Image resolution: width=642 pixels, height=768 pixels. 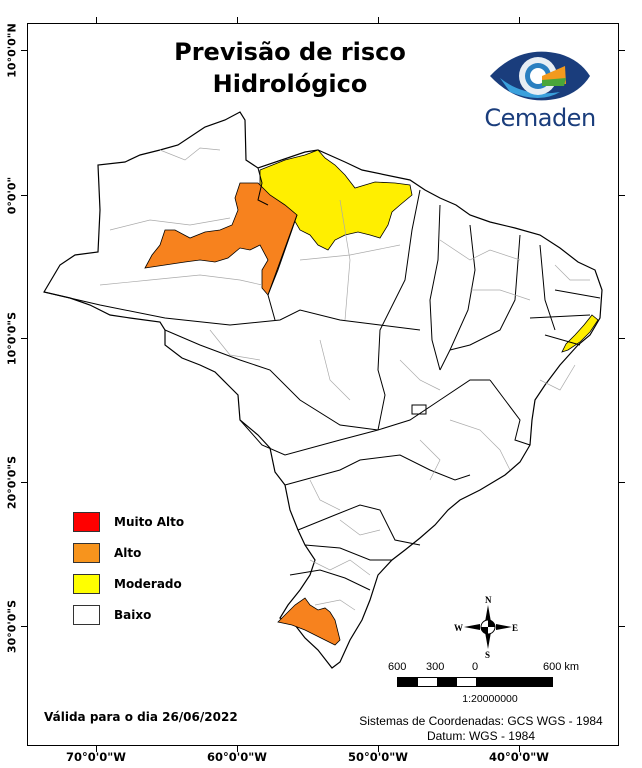 I want to click on lon-label-70w: 70°0'0"W, so click(x=96, y=757).